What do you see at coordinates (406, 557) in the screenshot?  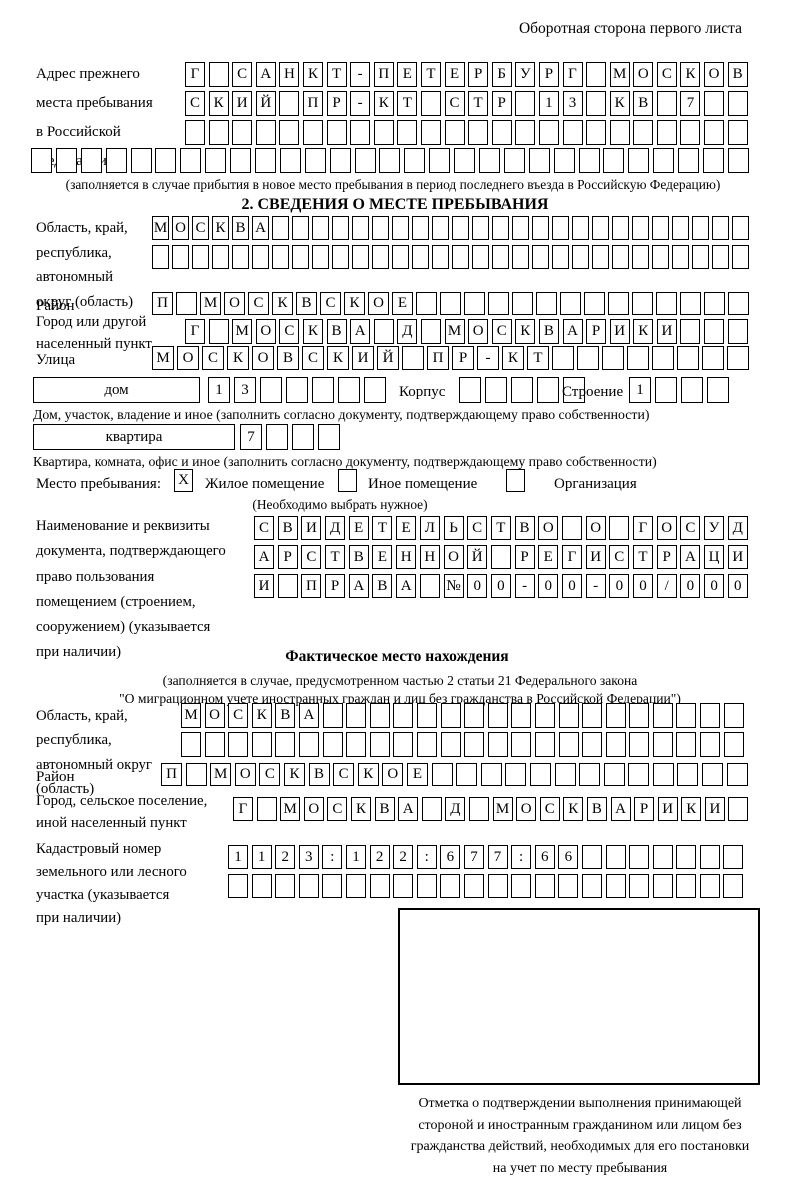 I see `char-box: Н` at bounding box center [406, 557].